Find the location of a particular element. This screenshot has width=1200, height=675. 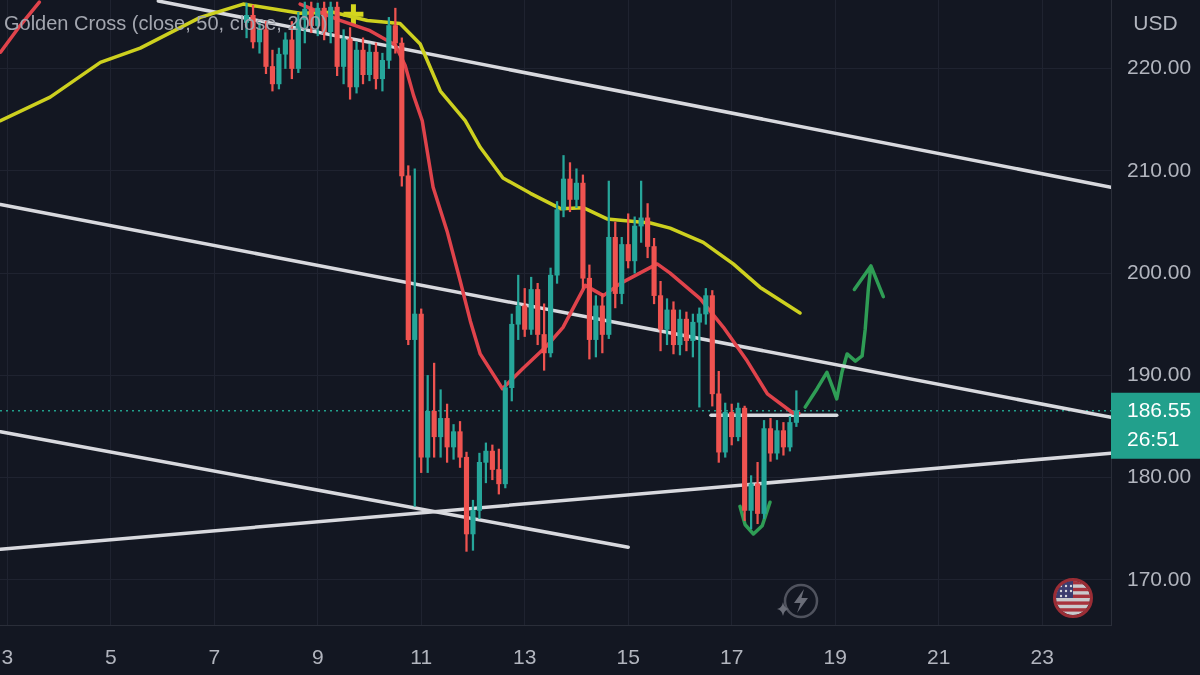

y-axis-title: USD is located at coordinates (1155, 22).